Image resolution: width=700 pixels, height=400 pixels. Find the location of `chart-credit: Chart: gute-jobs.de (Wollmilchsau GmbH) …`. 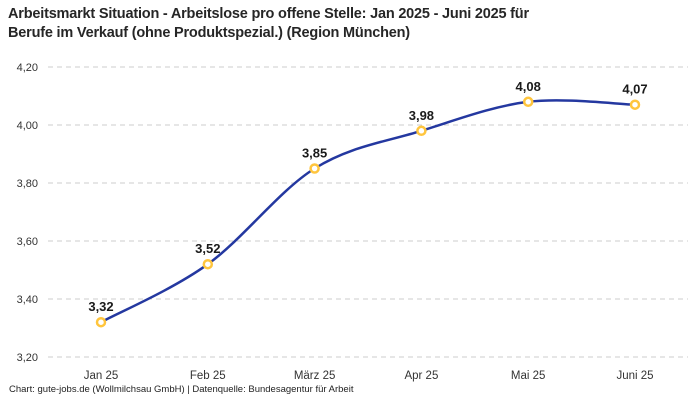

chart-credit: Chart: gute-jobs.de (Wollmilchsau GmbH) … is located at coordinates (181, 389).